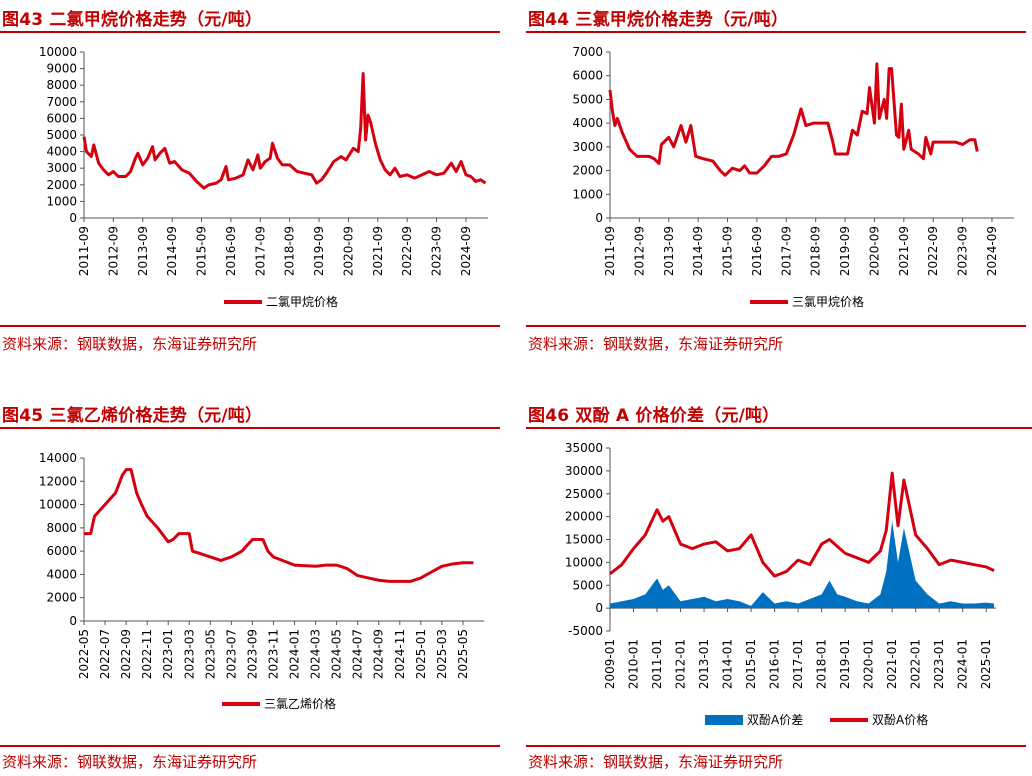 This screenshot has height=776, width=1032. Describe the element at coordinates (587, 52) in the screenshot. I see `y-tick-label: 7000` at that location.